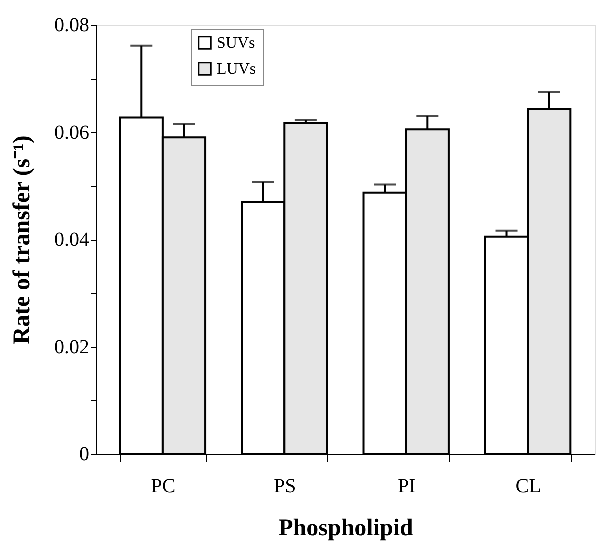  I want to click on y-tick-label: 0.06, so click(72, 133).